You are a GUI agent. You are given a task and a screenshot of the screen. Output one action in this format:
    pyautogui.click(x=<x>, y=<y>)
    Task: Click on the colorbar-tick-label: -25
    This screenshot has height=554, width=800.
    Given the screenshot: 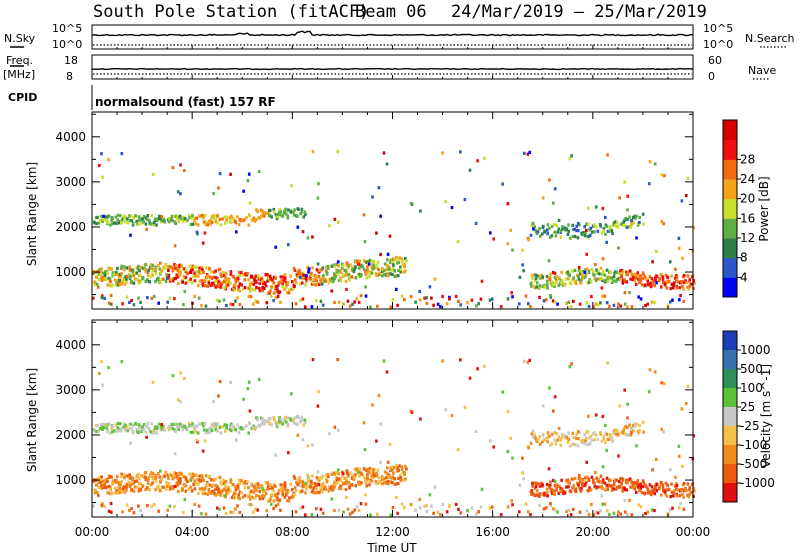 What is the action you would take?
    pyautogui.click(x=750, y=426)
    